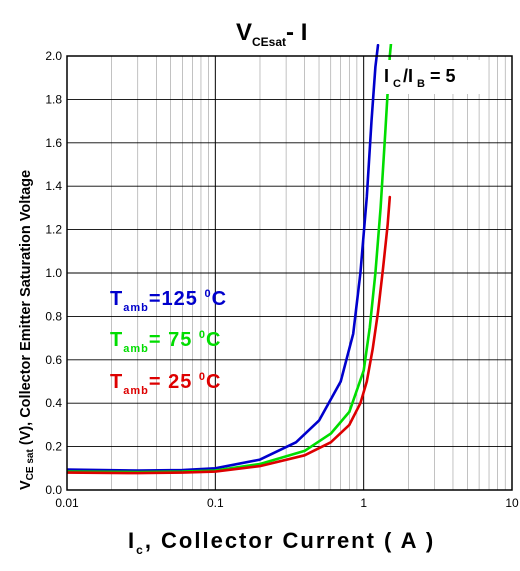 The image size is (520, 571). I want to click on y-tick-label: 1.4, so click(53, 186).